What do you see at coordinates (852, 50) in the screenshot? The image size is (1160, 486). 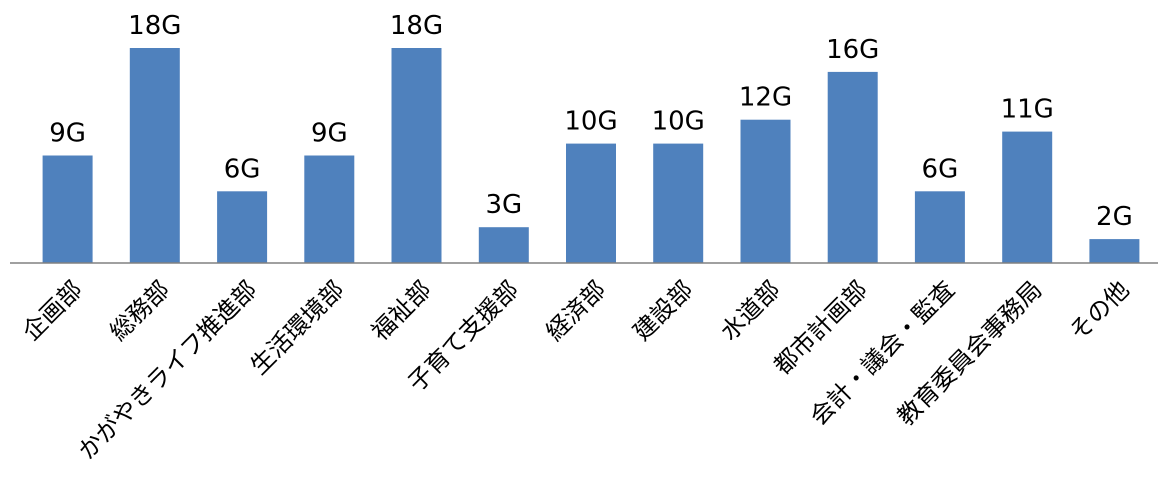 I see `data-label: 16G` at bounding box center [852, 50].